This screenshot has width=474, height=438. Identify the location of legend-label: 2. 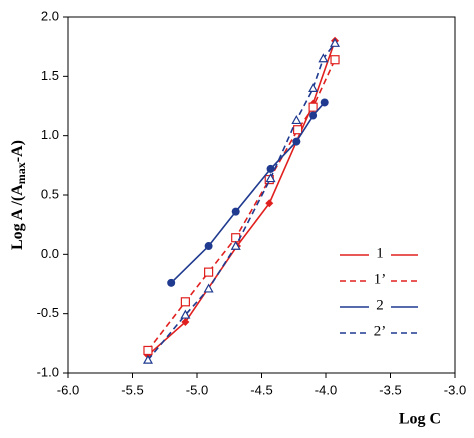
(380, 305).